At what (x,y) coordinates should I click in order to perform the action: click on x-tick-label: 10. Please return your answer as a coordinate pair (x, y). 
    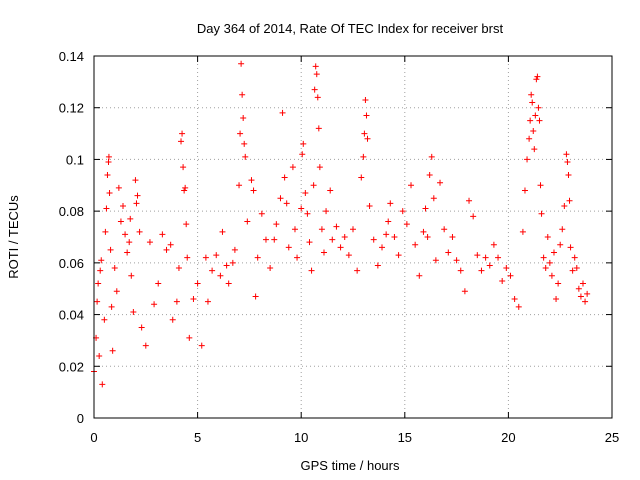
    Looking at the image, I should click on (301, 437).